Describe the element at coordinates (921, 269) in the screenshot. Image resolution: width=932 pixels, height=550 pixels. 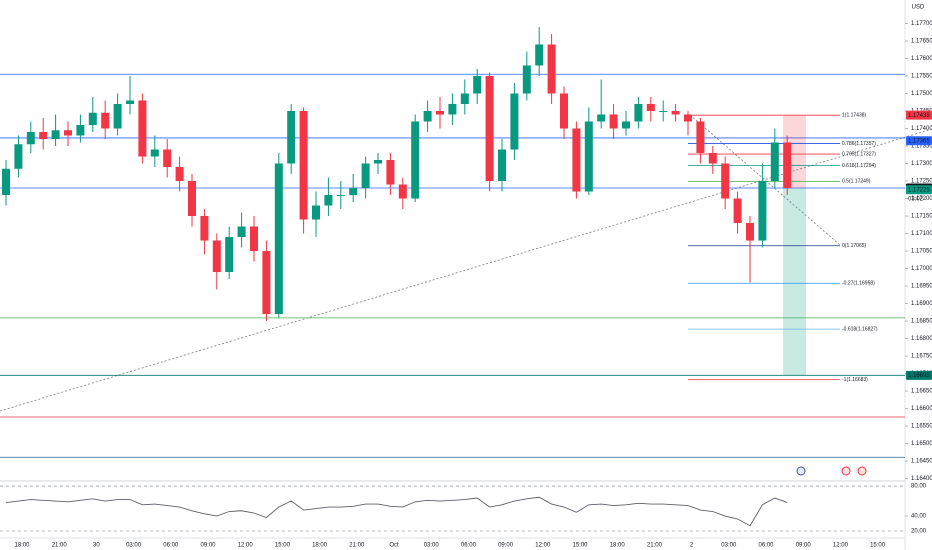
I see `y-tick-label: 1.17000` at that location.